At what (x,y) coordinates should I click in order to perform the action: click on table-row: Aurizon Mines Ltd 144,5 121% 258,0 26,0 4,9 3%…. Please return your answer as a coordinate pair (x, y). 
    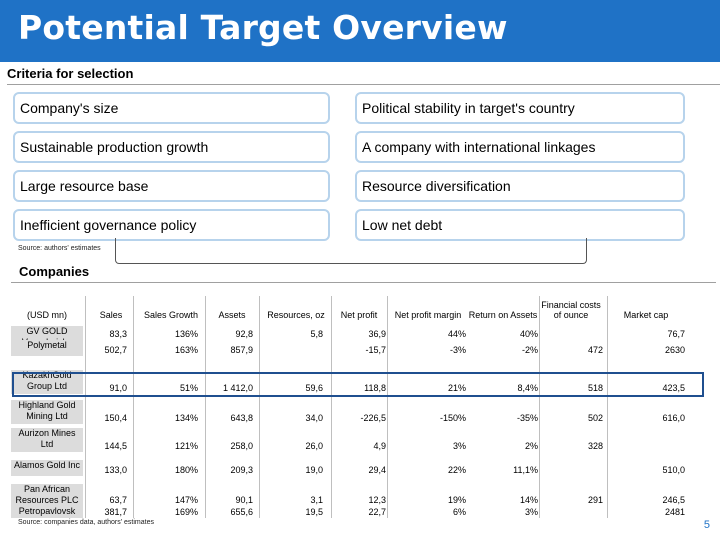
    Looking at the image, I should click on (351, 440).